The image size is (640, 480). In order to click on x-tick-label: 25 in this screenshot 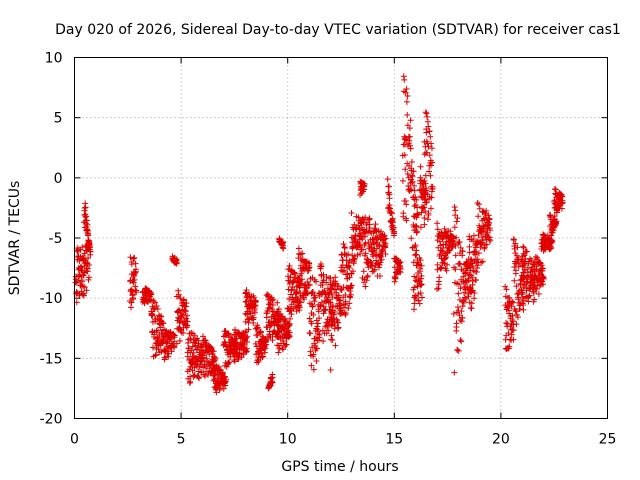, I will do `click(608, 440)`.